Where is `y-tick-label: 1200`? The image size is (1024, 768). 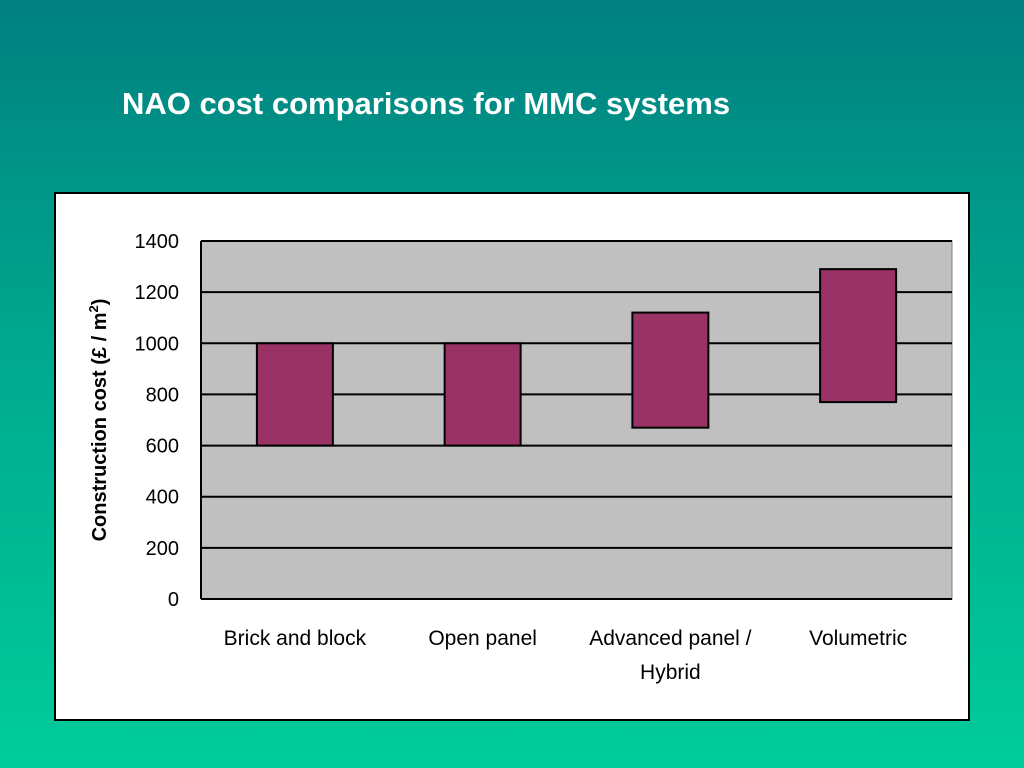 y-tick-label: 1200 is located at coordinates (157, 293).